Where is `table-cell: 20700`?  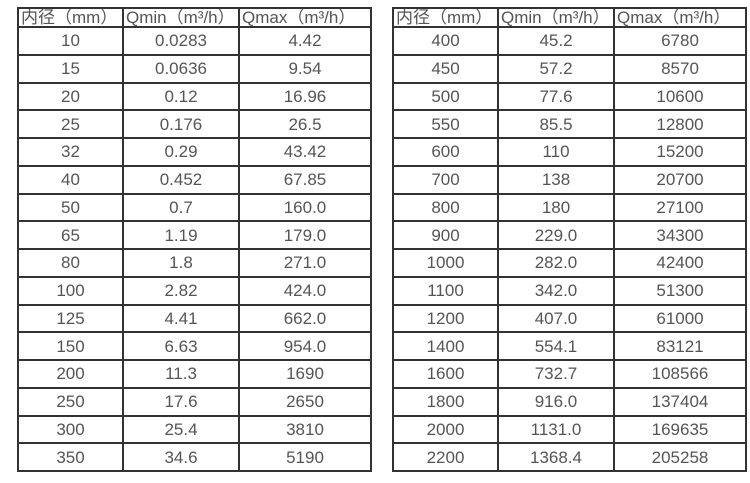 table-cell: 20700 is located at coordinates (680, 179).